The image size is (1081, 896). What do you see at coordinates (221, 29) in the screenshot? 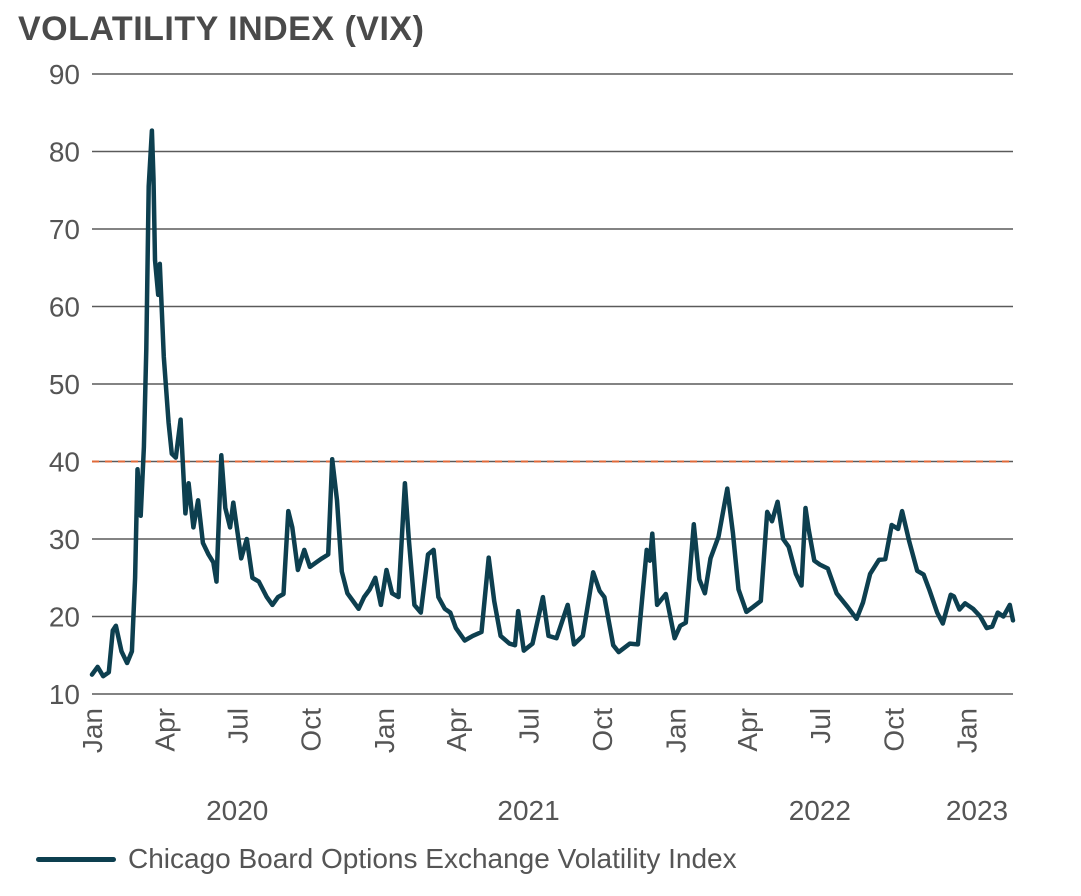
I see `chart-title: VOLATILITY INDEX (VIX)` at bounding box center [221, 29].